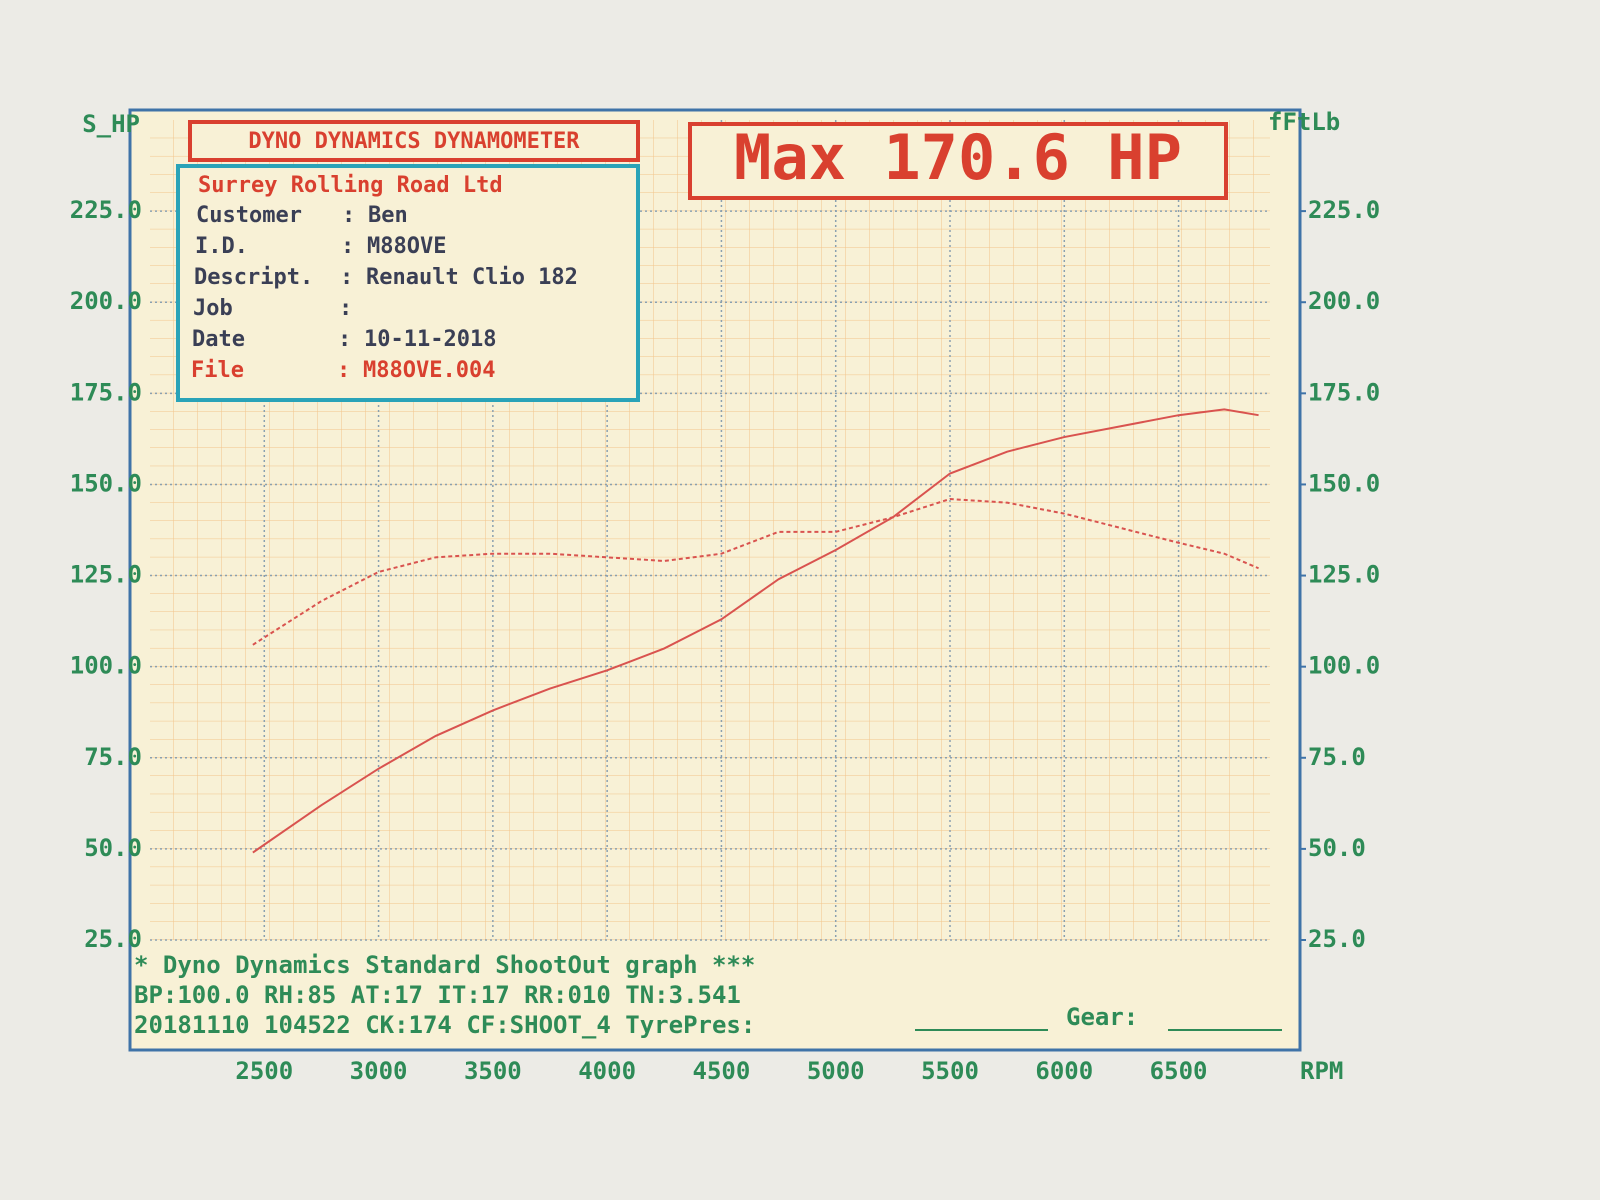  Describe the element at coordinates (1344, 210) in the screenshot. I see `y2-tick-label: 225.0` at that location.